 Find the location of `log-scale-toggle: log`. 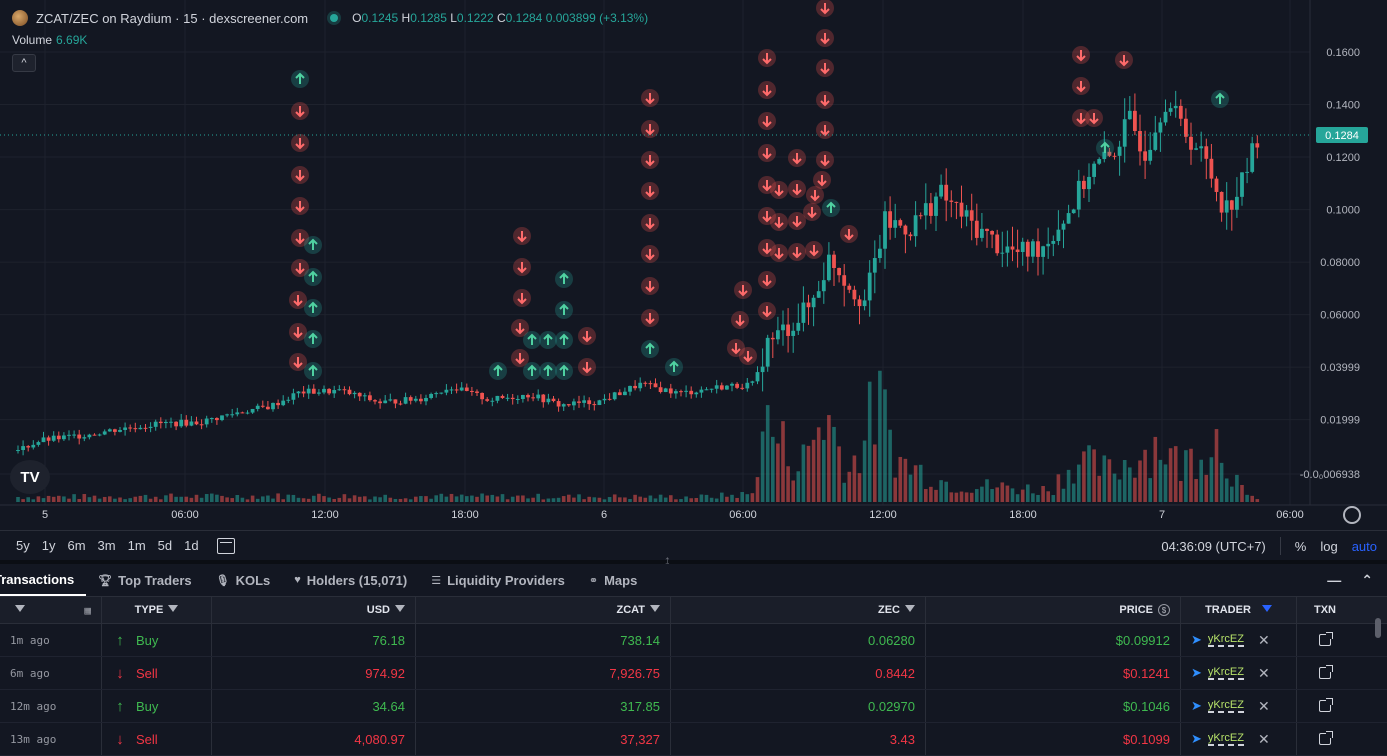

log-scale-toggle: log is located at coordinates (1329, 546).